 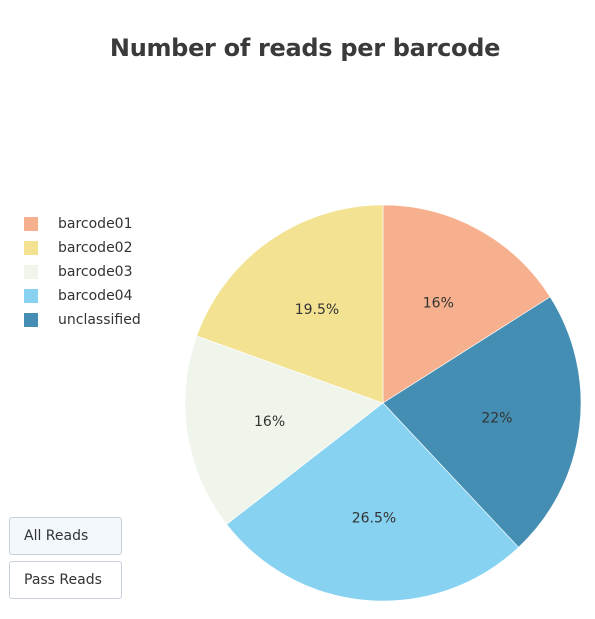 I want to click on legend-label-barcode03: barcode03, so click(x=95, y=272).